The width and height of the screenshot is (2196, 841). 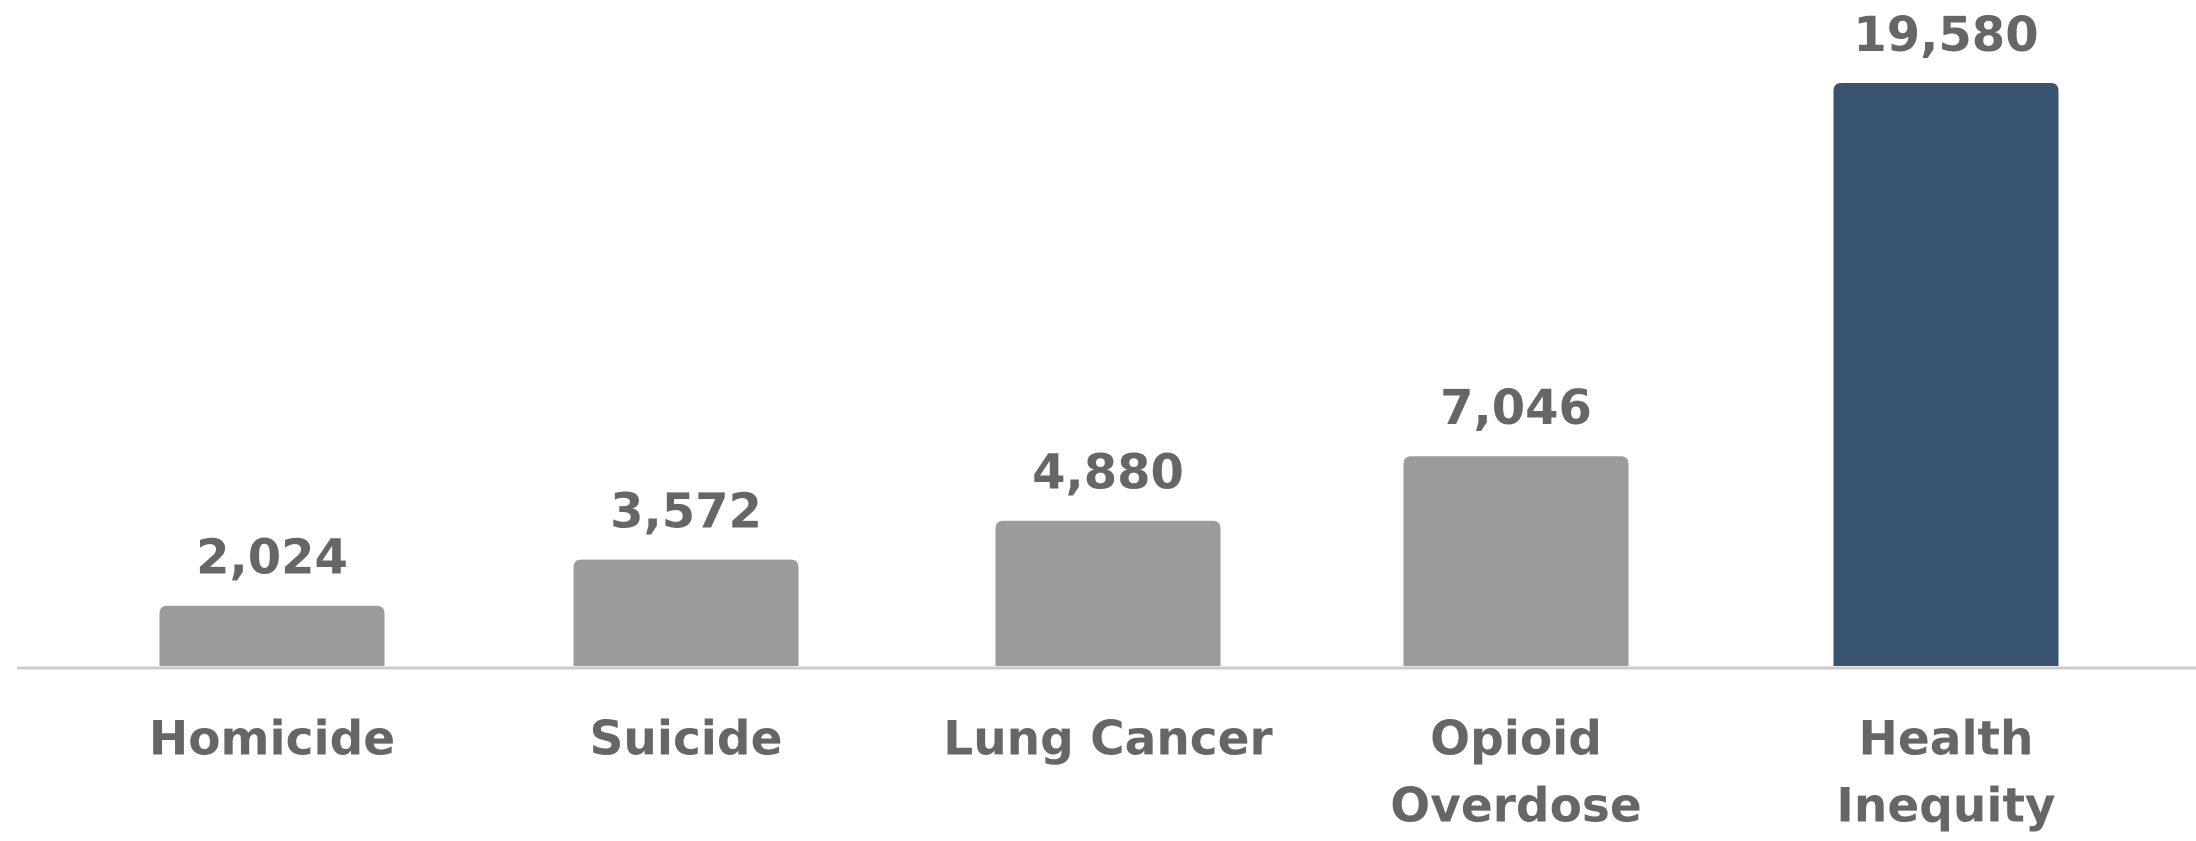 I want to click on x-tick-label: Health, so click(x=1946, y=739).